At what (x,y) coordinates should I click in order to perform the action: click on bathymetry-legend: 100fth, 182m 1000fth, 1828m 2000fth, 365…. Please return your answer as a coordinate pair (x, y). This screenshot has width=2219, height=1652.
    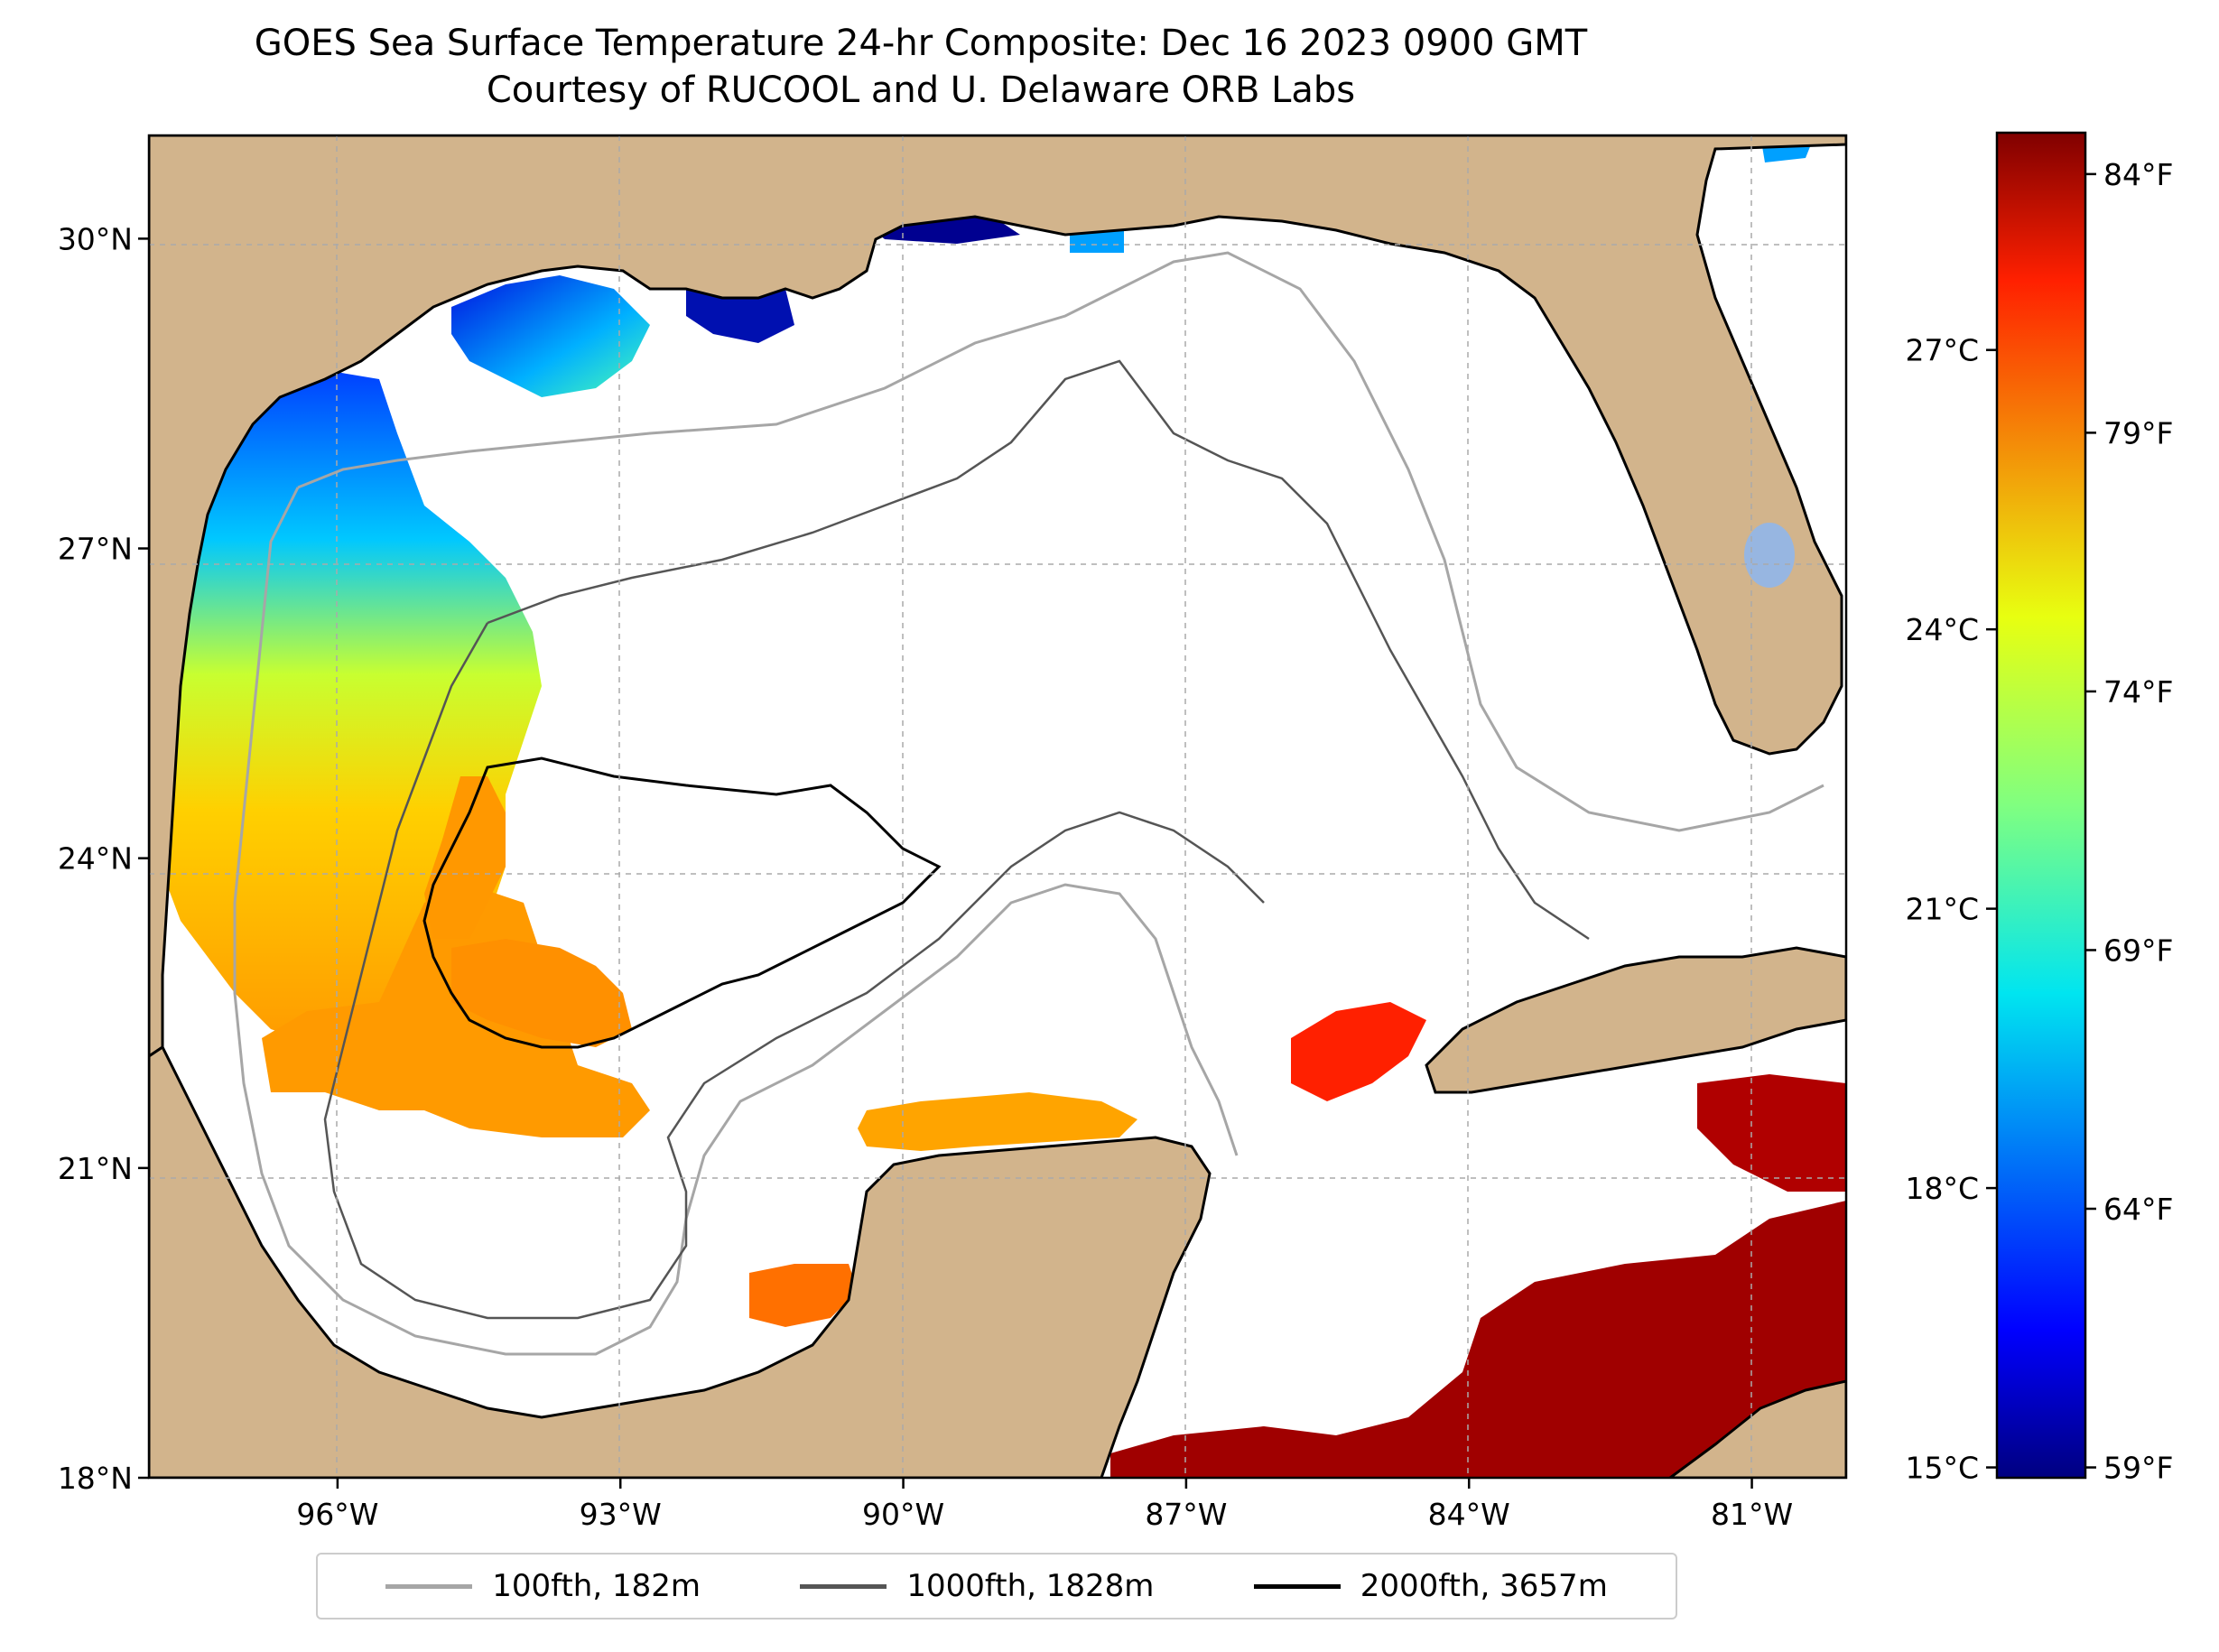
    Looking at the image, I should click on (996, 1586).